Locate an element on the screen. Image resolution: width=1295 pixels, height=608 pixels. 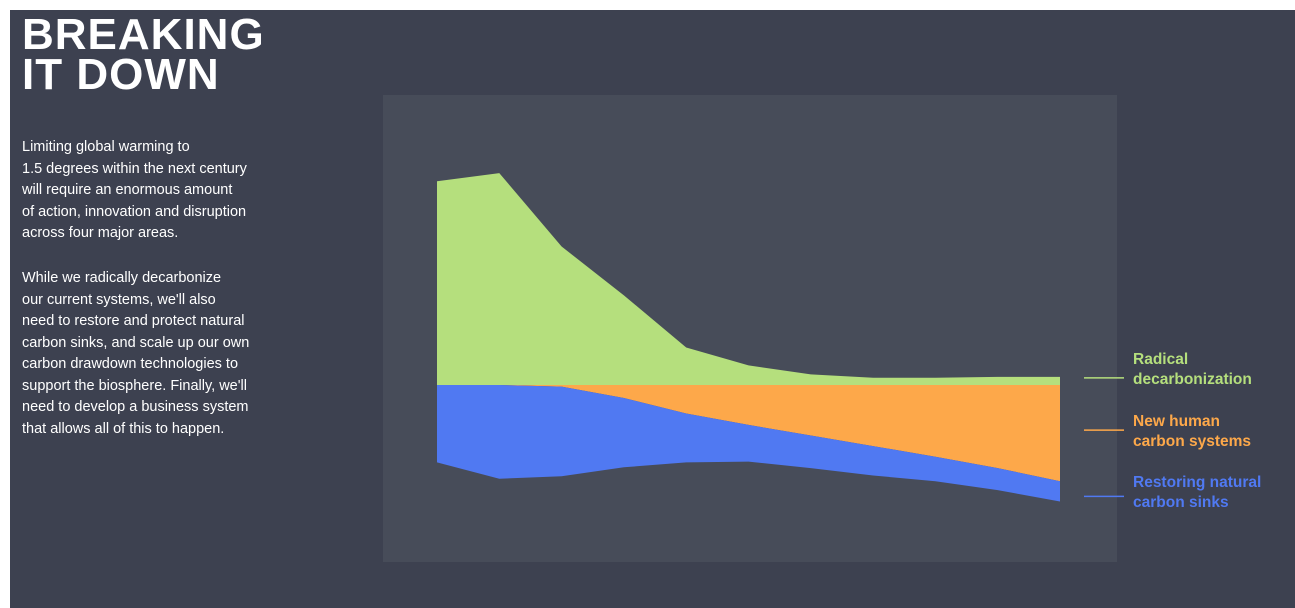
paragraph-line: will require an enormous amount is located at coordinates (127, 190).